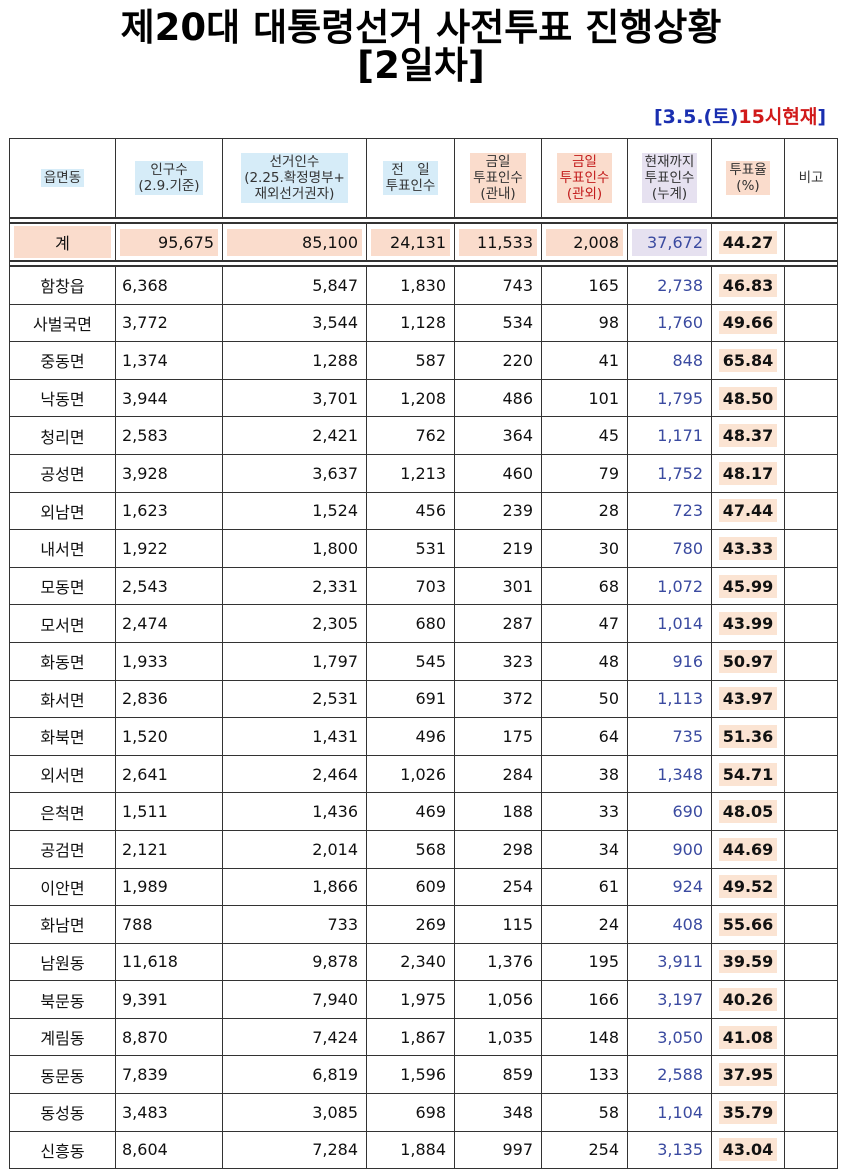 The height and width of the screenshot is (1169, 842). Describe the element at coordinates (748, 398) in the screenshot. I see `turnout-rate-value: 48.50` at that location.